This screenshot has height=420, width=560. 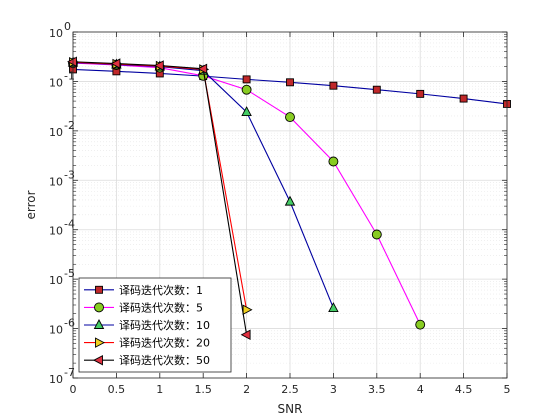 I want to click on y-tick-exponent: -3, so click(x=69, y=174).